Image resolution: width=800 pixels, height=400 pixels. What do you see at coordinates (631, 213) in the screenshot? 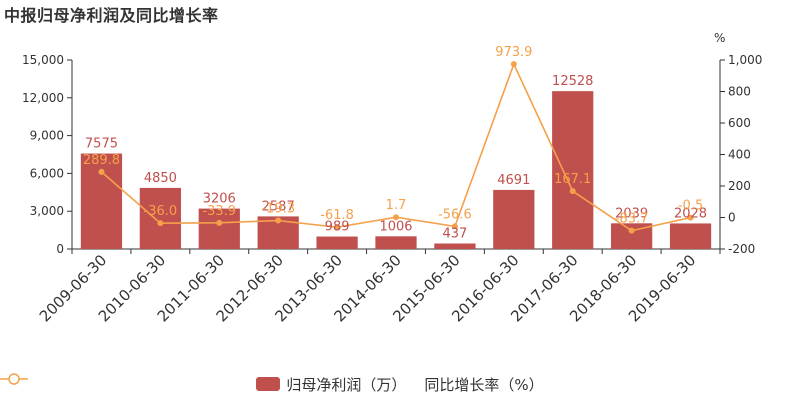
I see `bar-value-label: 2039` at bounding box center [631, 213].